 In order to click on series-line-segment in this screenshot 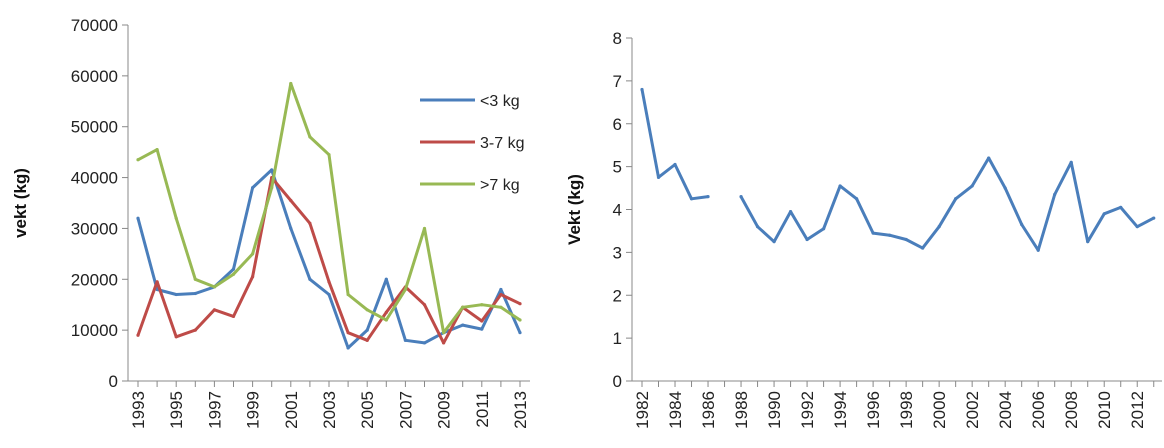, I will do `click(674, 145)`.